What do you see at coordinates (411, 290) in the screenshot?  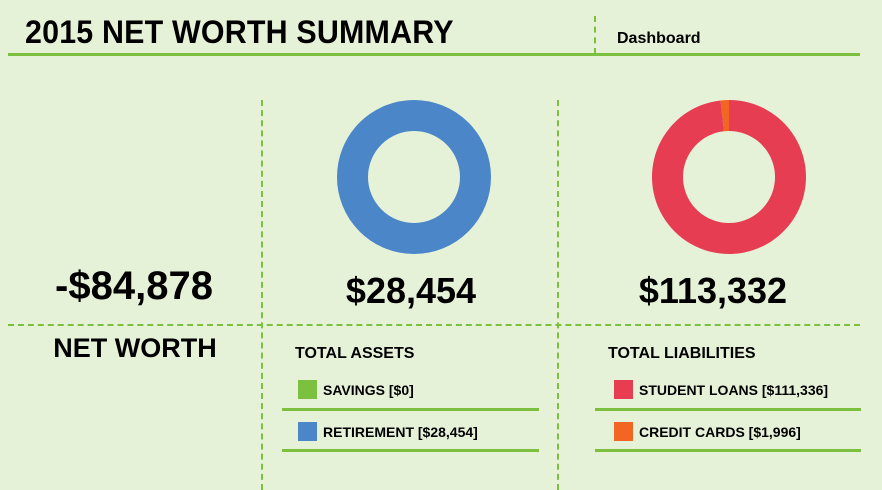 I see `total-assets-value: $28,454` at bounding box center [411, 290].